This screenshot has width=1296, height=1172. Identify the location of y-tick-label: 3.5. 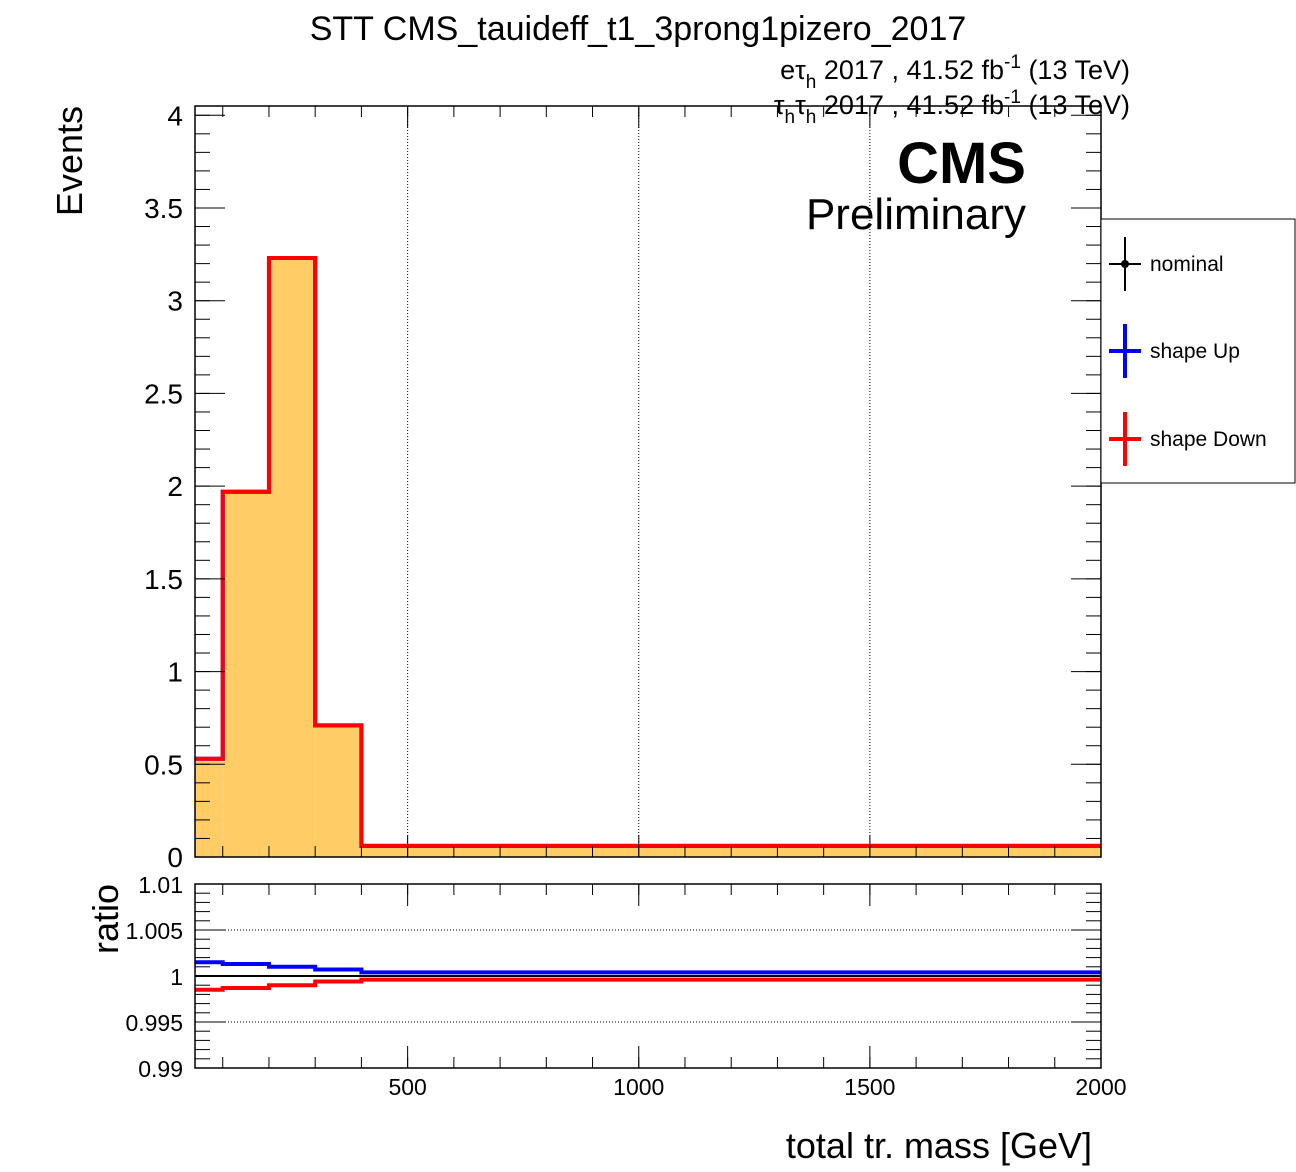
(163, 208).